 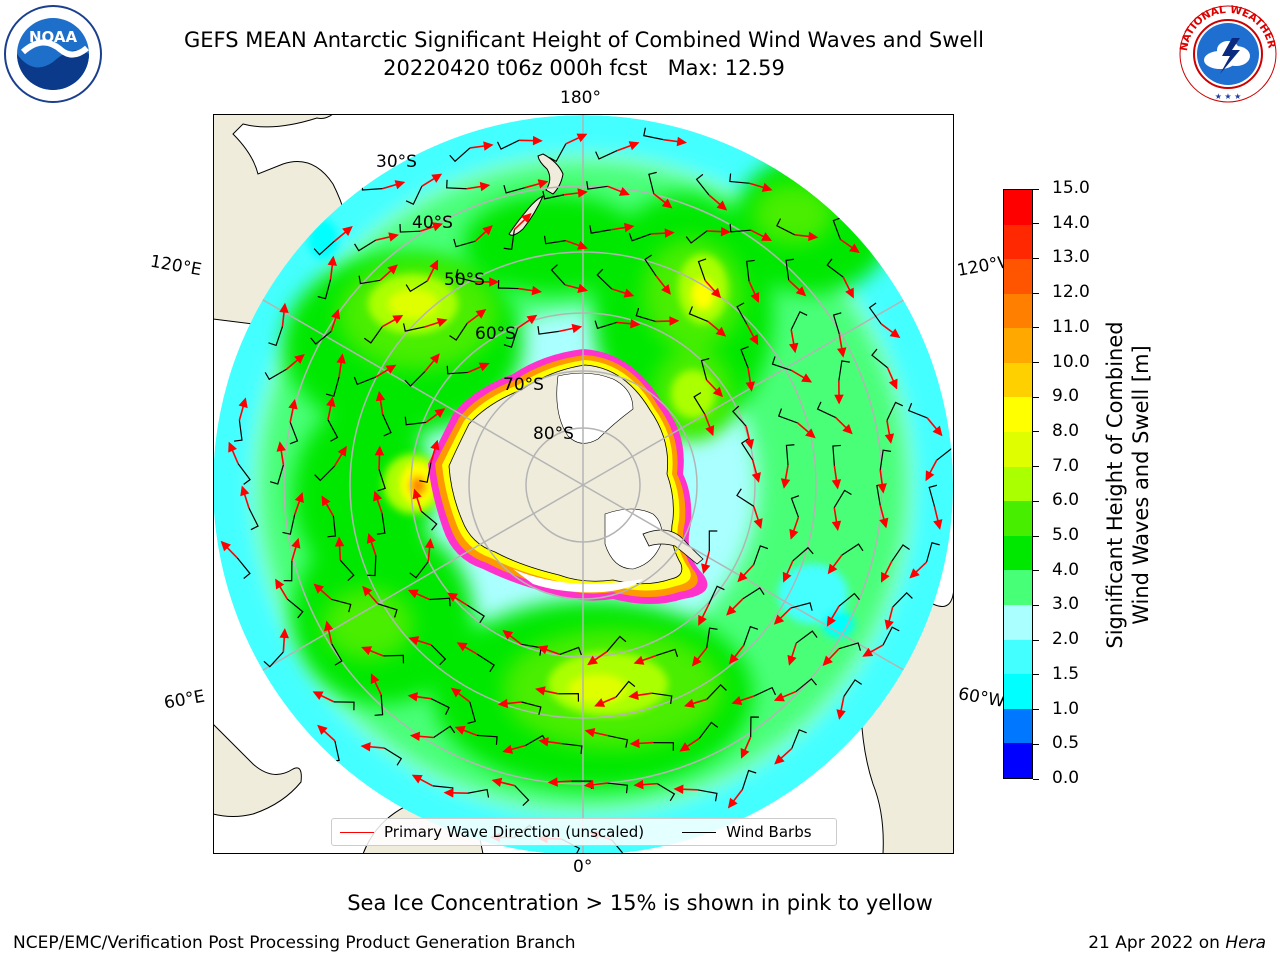 What do you see at coordinates (53, 54) in the screenshot?
I see `noaa-logo: NOAA` at bounding box center [53, 54].